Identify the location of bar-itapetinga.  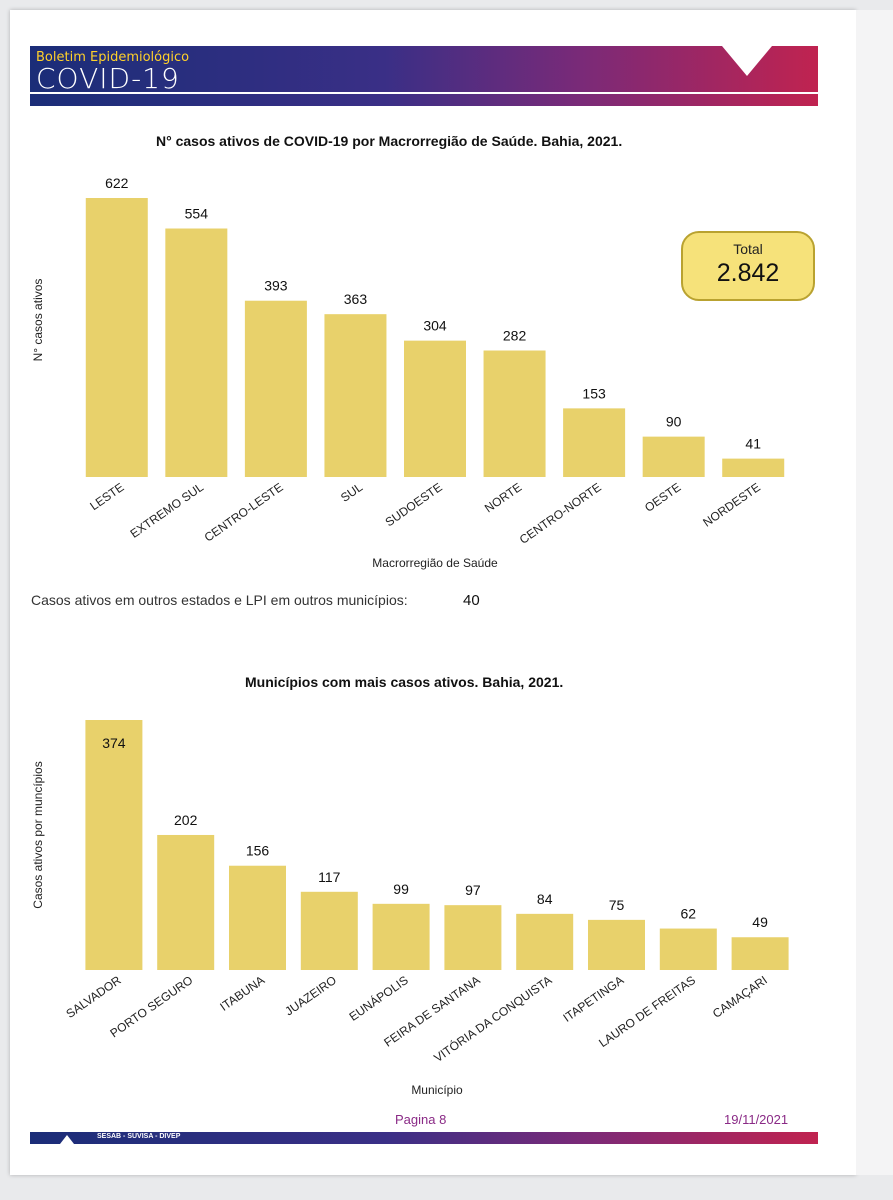
(616, 944).